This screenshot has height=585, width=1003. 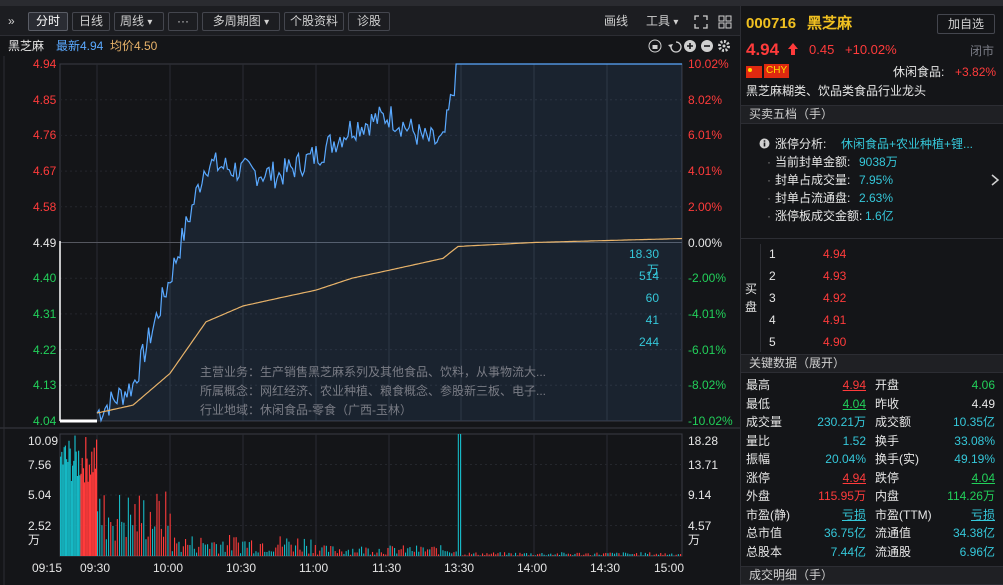 I want to click on order-book-header: 买卖五档（手）, so click(x=872, y=114).